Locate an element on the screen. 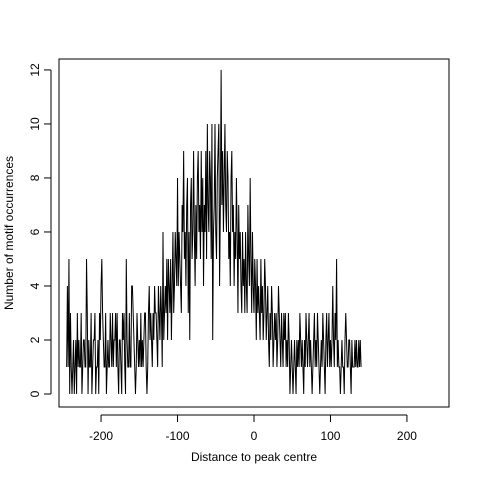 This screenshot has width=480, height=480. y-tick-label: 4 is located at coordinates (35, 285).